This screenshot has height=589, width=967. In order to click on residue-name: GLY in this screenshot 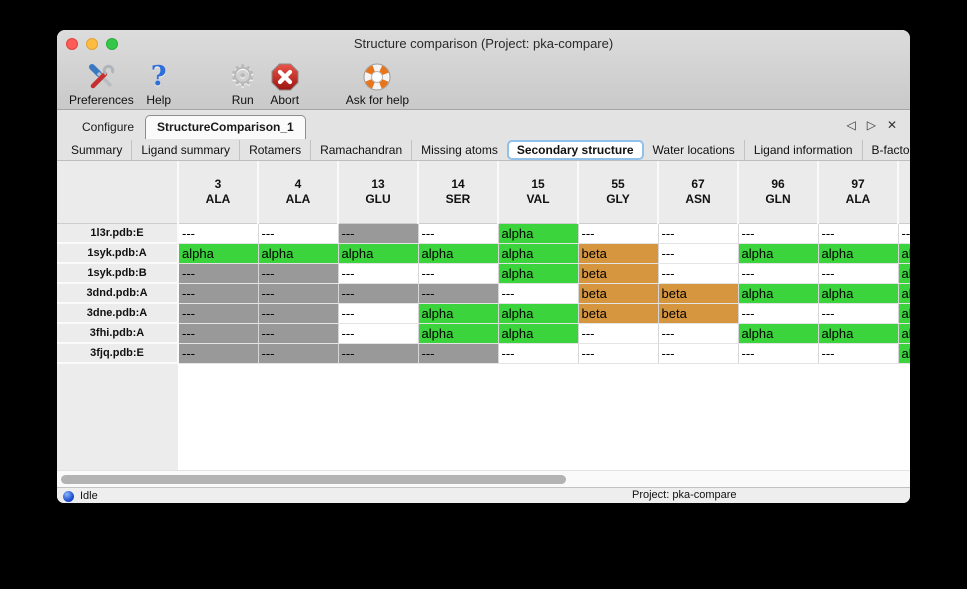, I will do `click(618, 198)`.